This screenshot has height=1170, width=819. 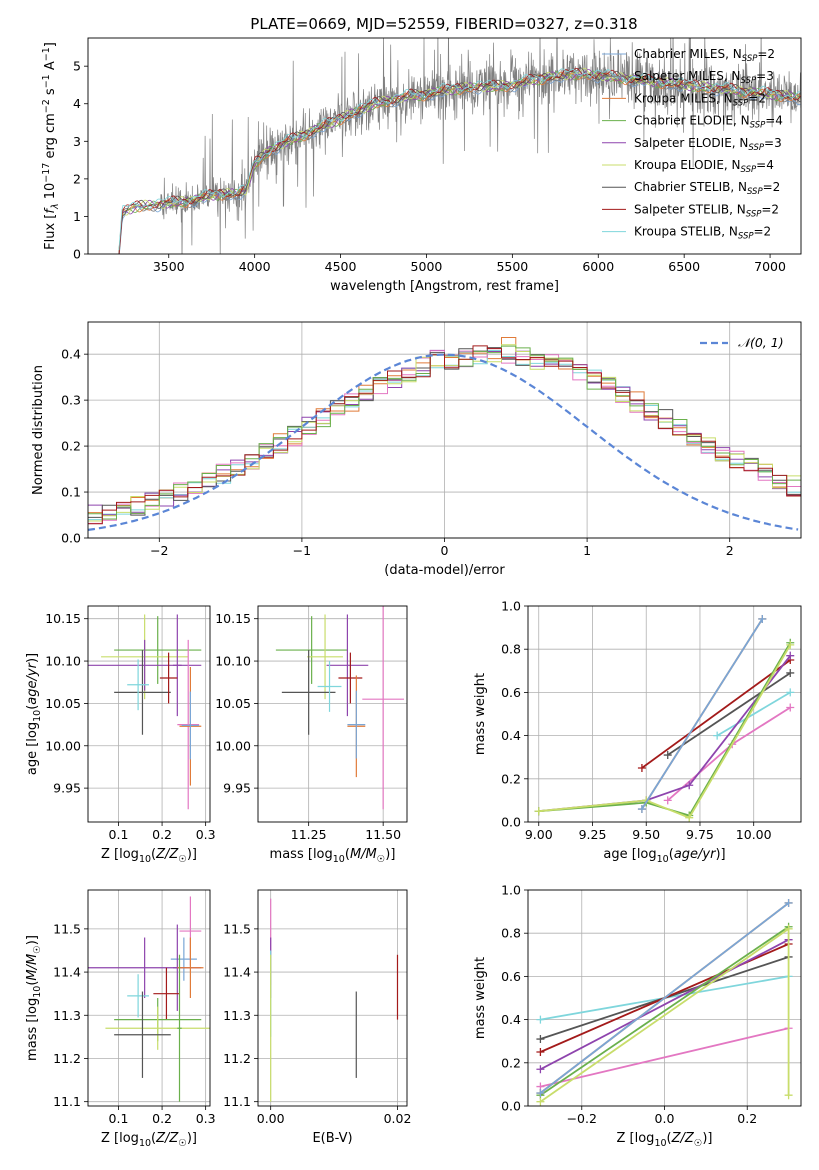 What do you see at coordinates (51, 146) in the screenshot?
I see `y-axis-label: Flux [fλ 10−17 erg cm−2 s−1 A−1]` at bounding box center [51, 146].